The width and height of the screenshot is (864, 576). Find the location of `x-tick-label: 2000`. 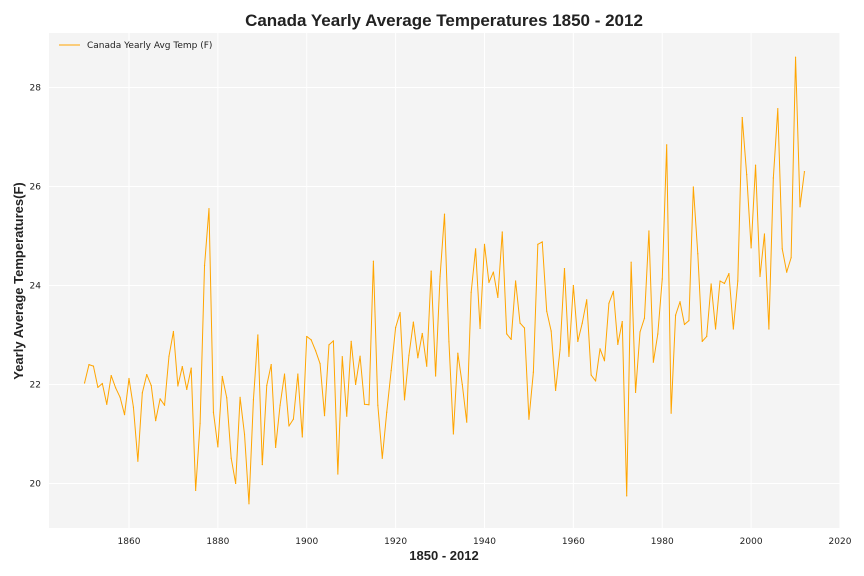

x-tick-label: 2000 is located at coordinates (751, 542).